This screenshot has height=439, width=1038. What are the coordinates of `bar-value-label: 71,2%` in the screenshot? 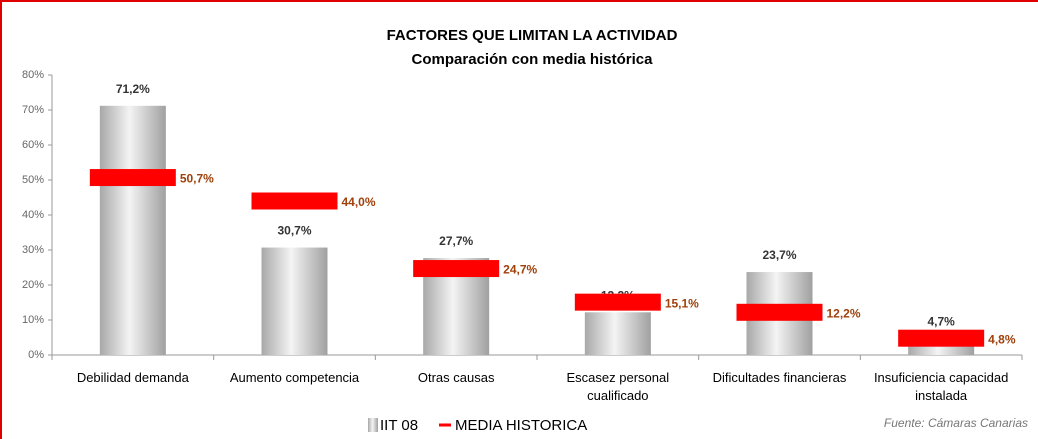 It's located at (133, 89).